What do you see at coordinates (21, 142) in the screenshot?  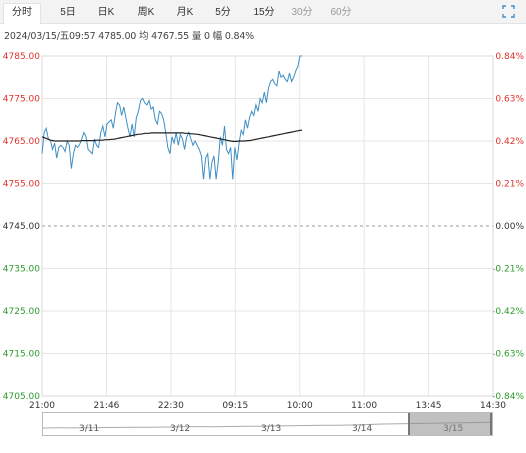 I see `y-tick-label: 4765.00` at bounding box center [21, 142].